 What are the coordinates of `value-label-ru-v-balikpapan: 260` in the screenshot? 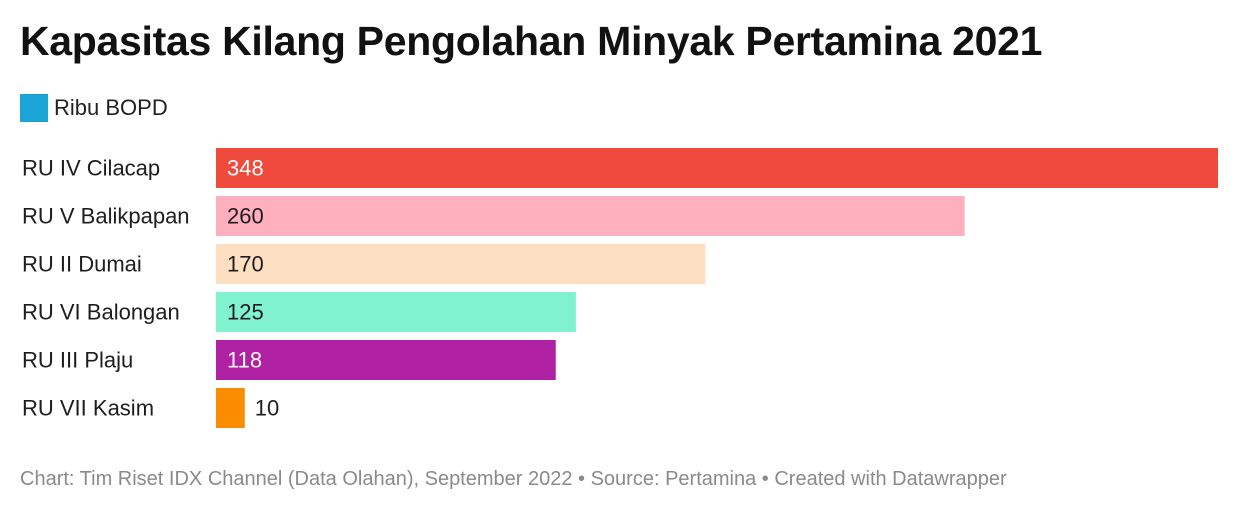 It's located at (245, 216).